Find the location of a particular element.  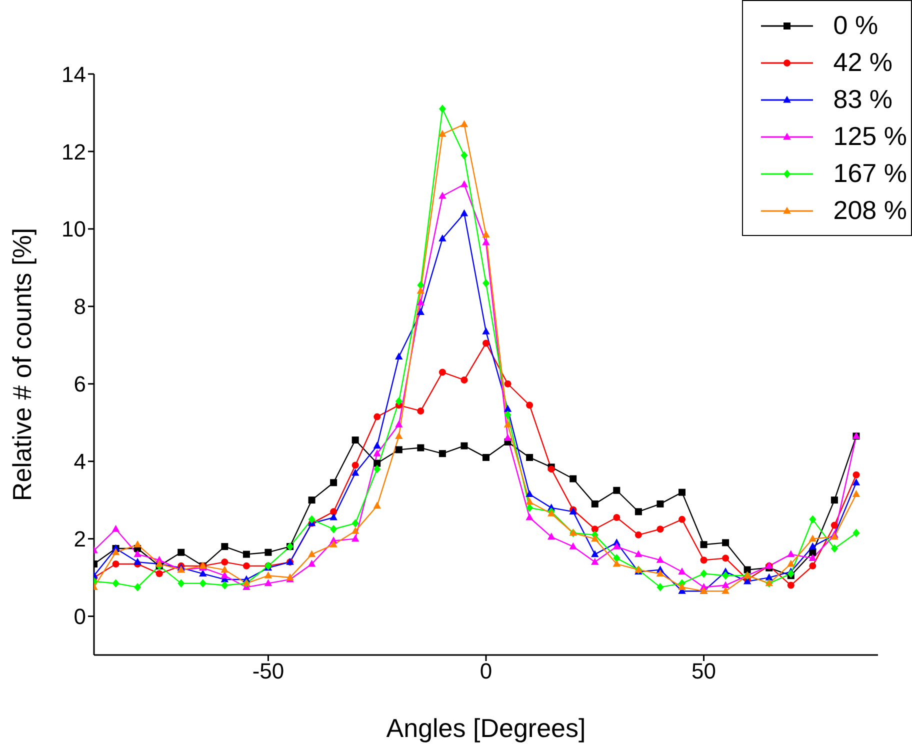

legend-label: 83 % is located at coordinates (863, 99).